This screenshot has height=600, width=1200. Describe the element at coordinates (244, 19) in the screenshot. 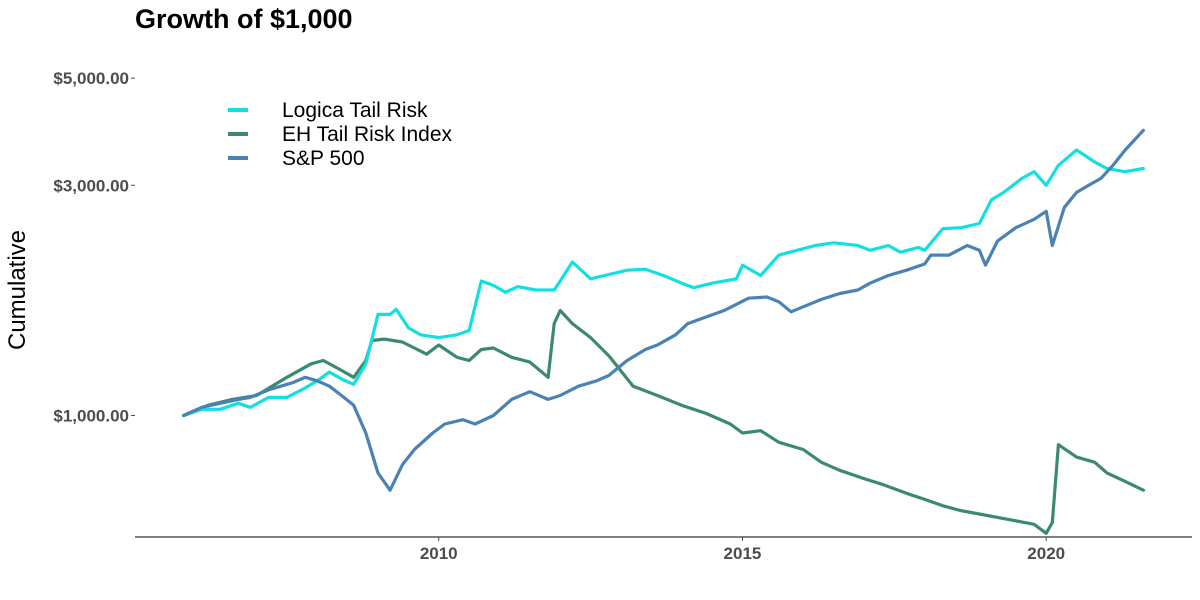

I see `chart-title: Growth of $1,000` at that location.